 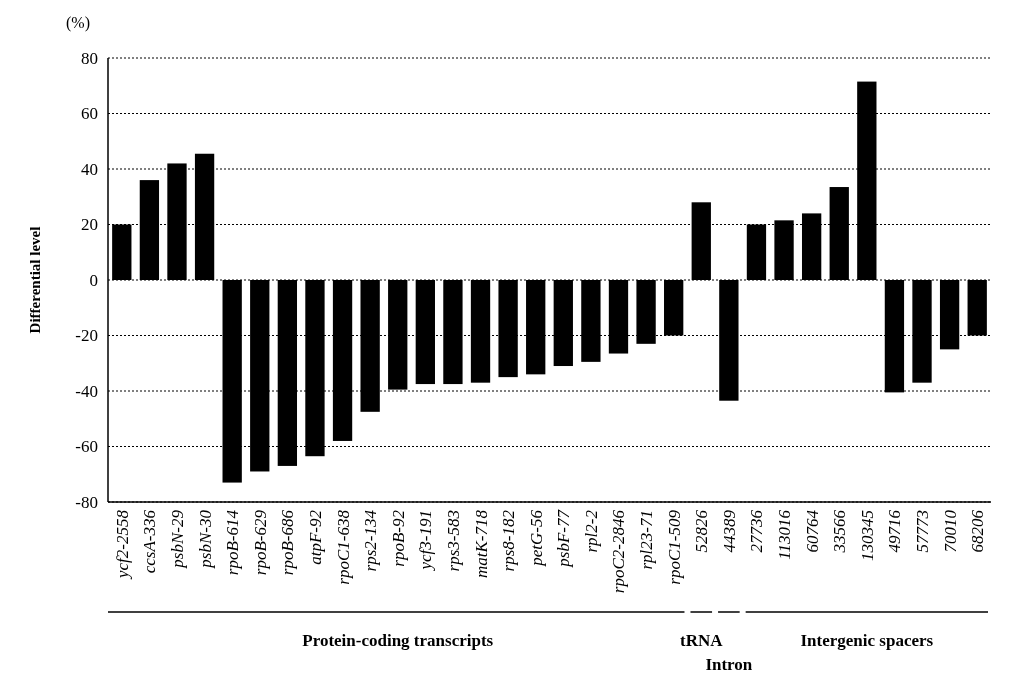 I want to click on x-tick-label: 68206, so click(x=978, y=531).